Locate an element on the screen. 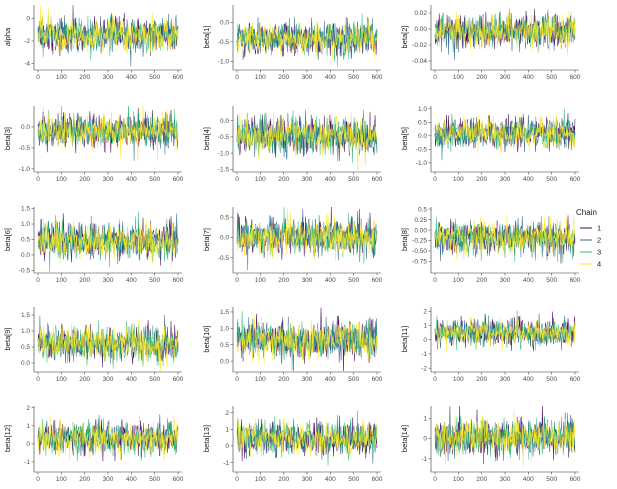 This screenshot has width=617, height=489. y-tick-label: -4 is located at coordinates (27, 64).